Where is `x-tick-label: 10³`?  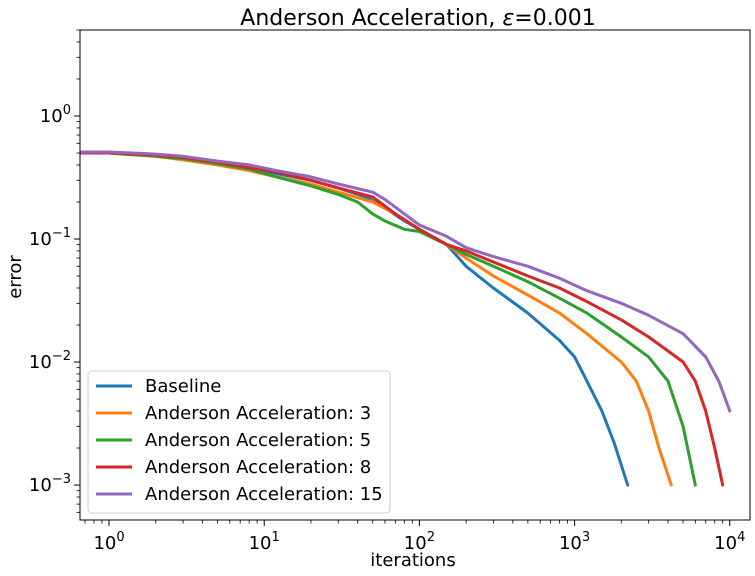
x-tick-label: 10³ is located at coordinates (574, 542).